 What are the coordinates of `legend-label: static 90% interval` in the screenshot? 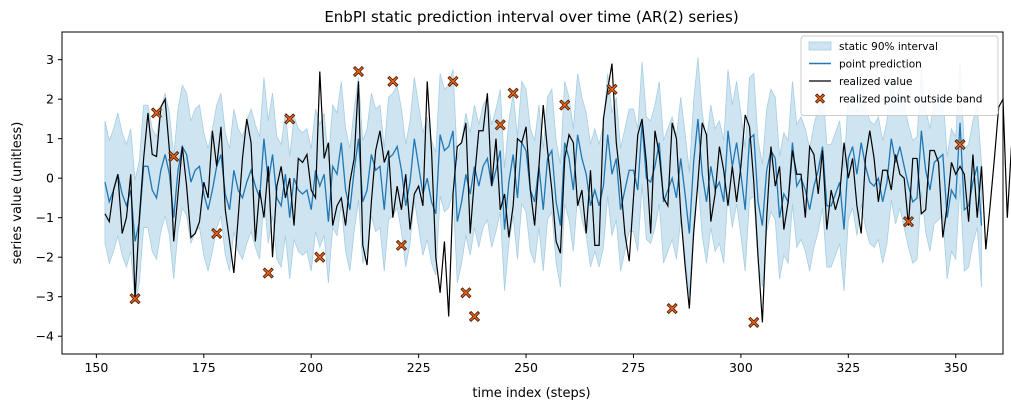 It's located at (888, 47).